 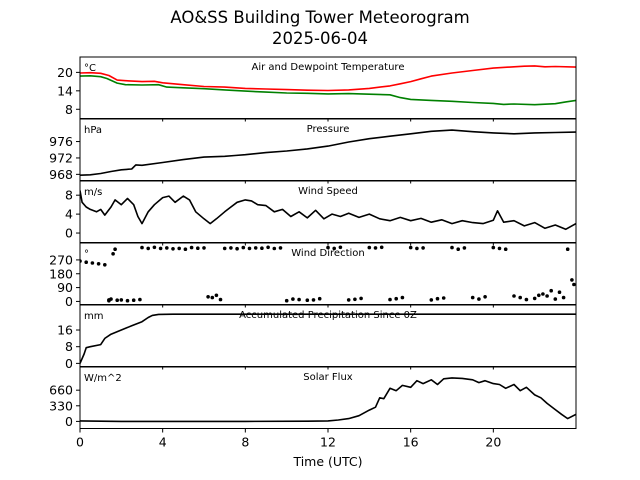 I want to click on temp-series-1-line, so click(x=328, y=90).